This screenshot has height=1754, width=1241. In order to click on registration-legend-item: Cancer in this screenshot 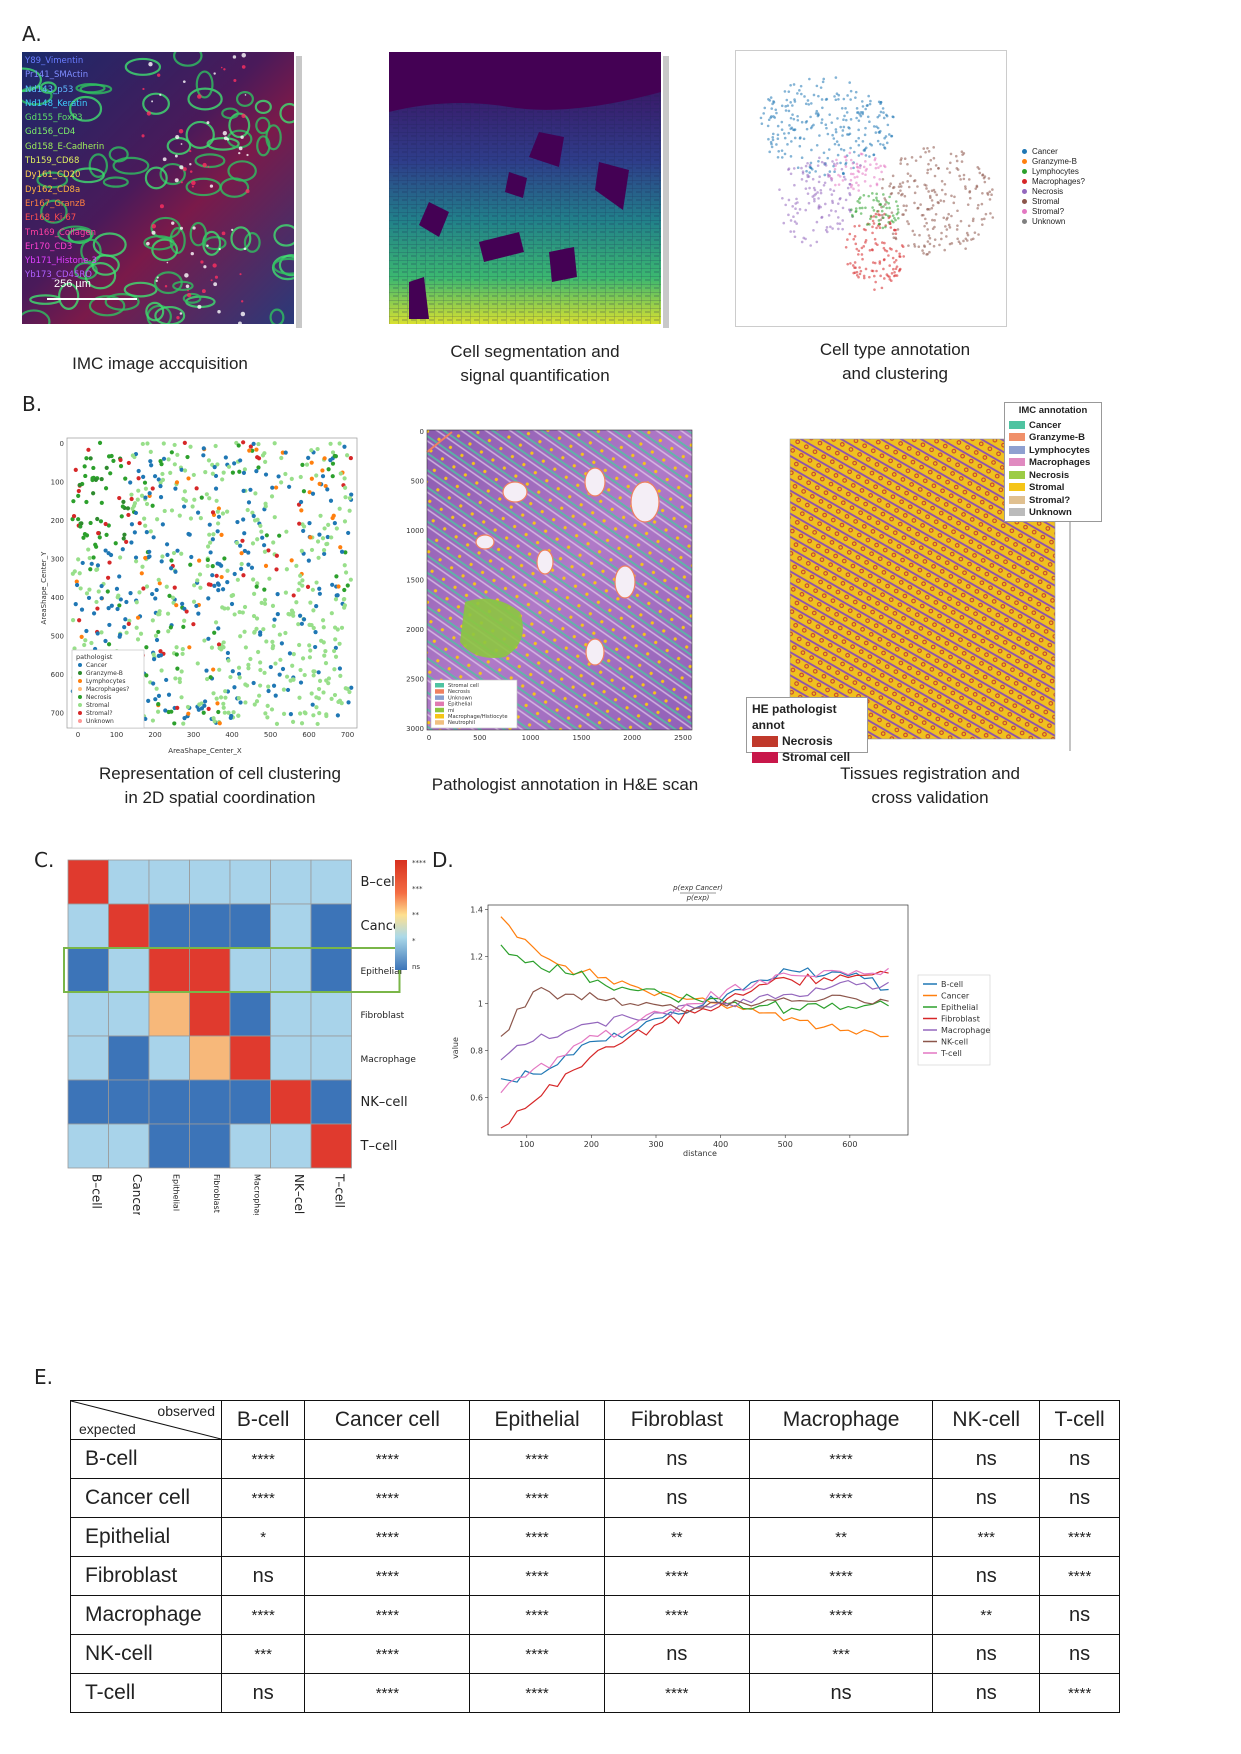, I will do `click(1053, 426)`.